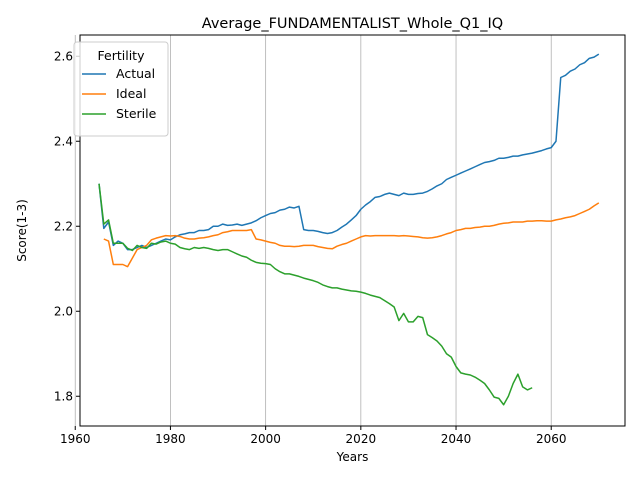  Describe the element at coordinates (456, 439) in the screenshot. I see `x-tick-label: 2040` at that location.